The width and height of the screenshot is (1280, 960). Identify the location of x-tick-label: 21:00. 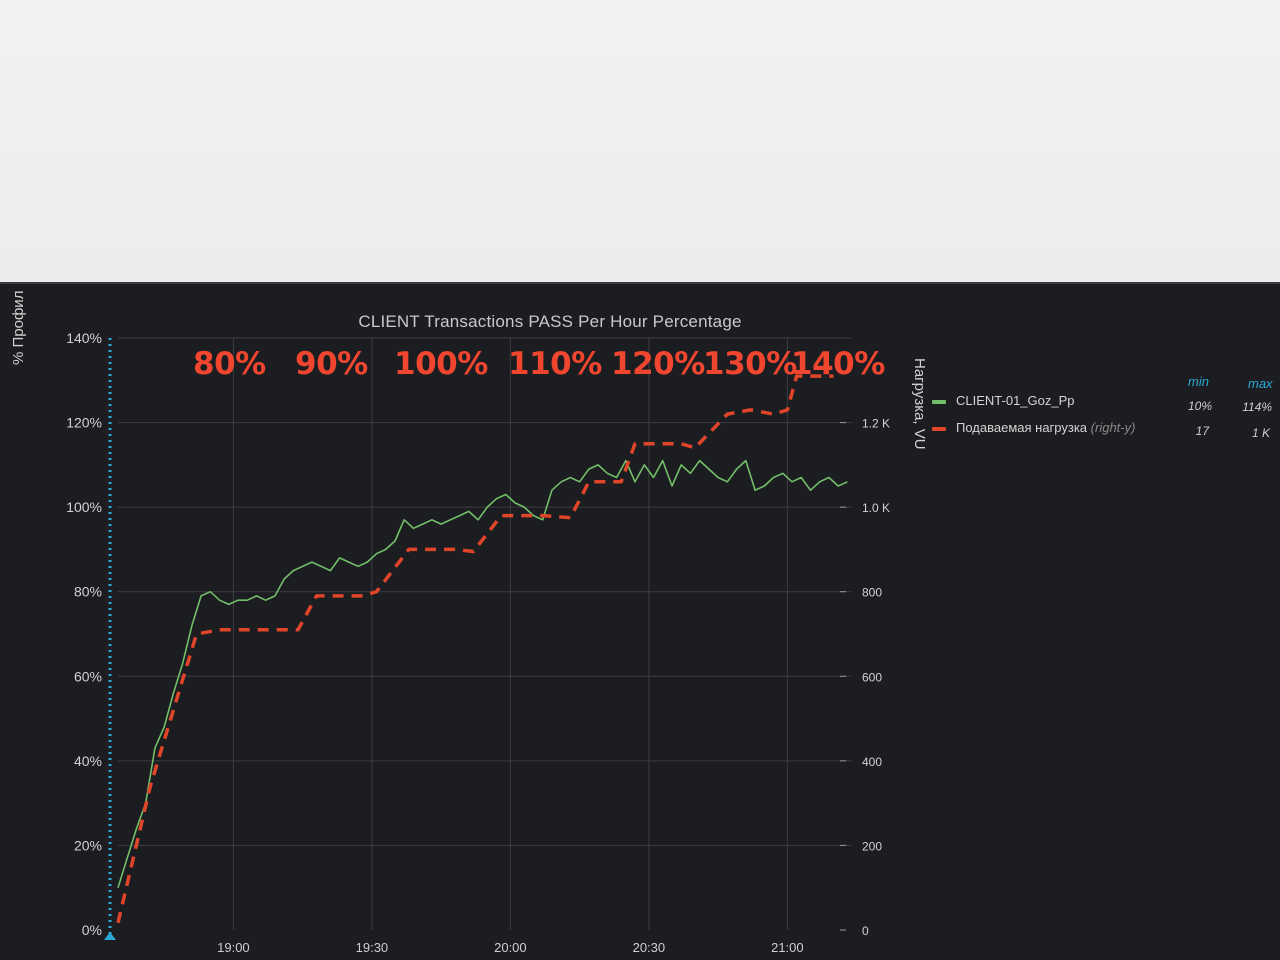
(787, 947).